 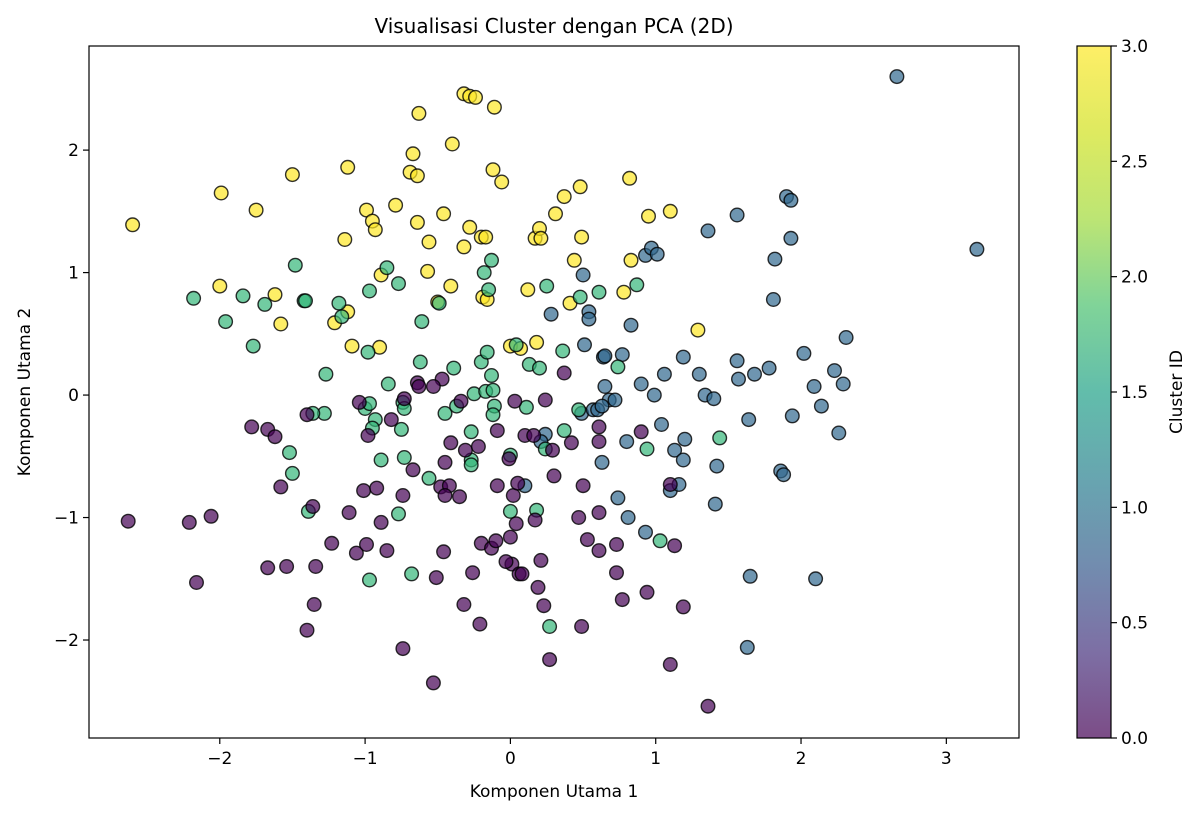 What do you see at coordinates (1177, 392) in the screenshot?
I see `colorbar-label: Cluster ID` at bounding box center [1177, 392].